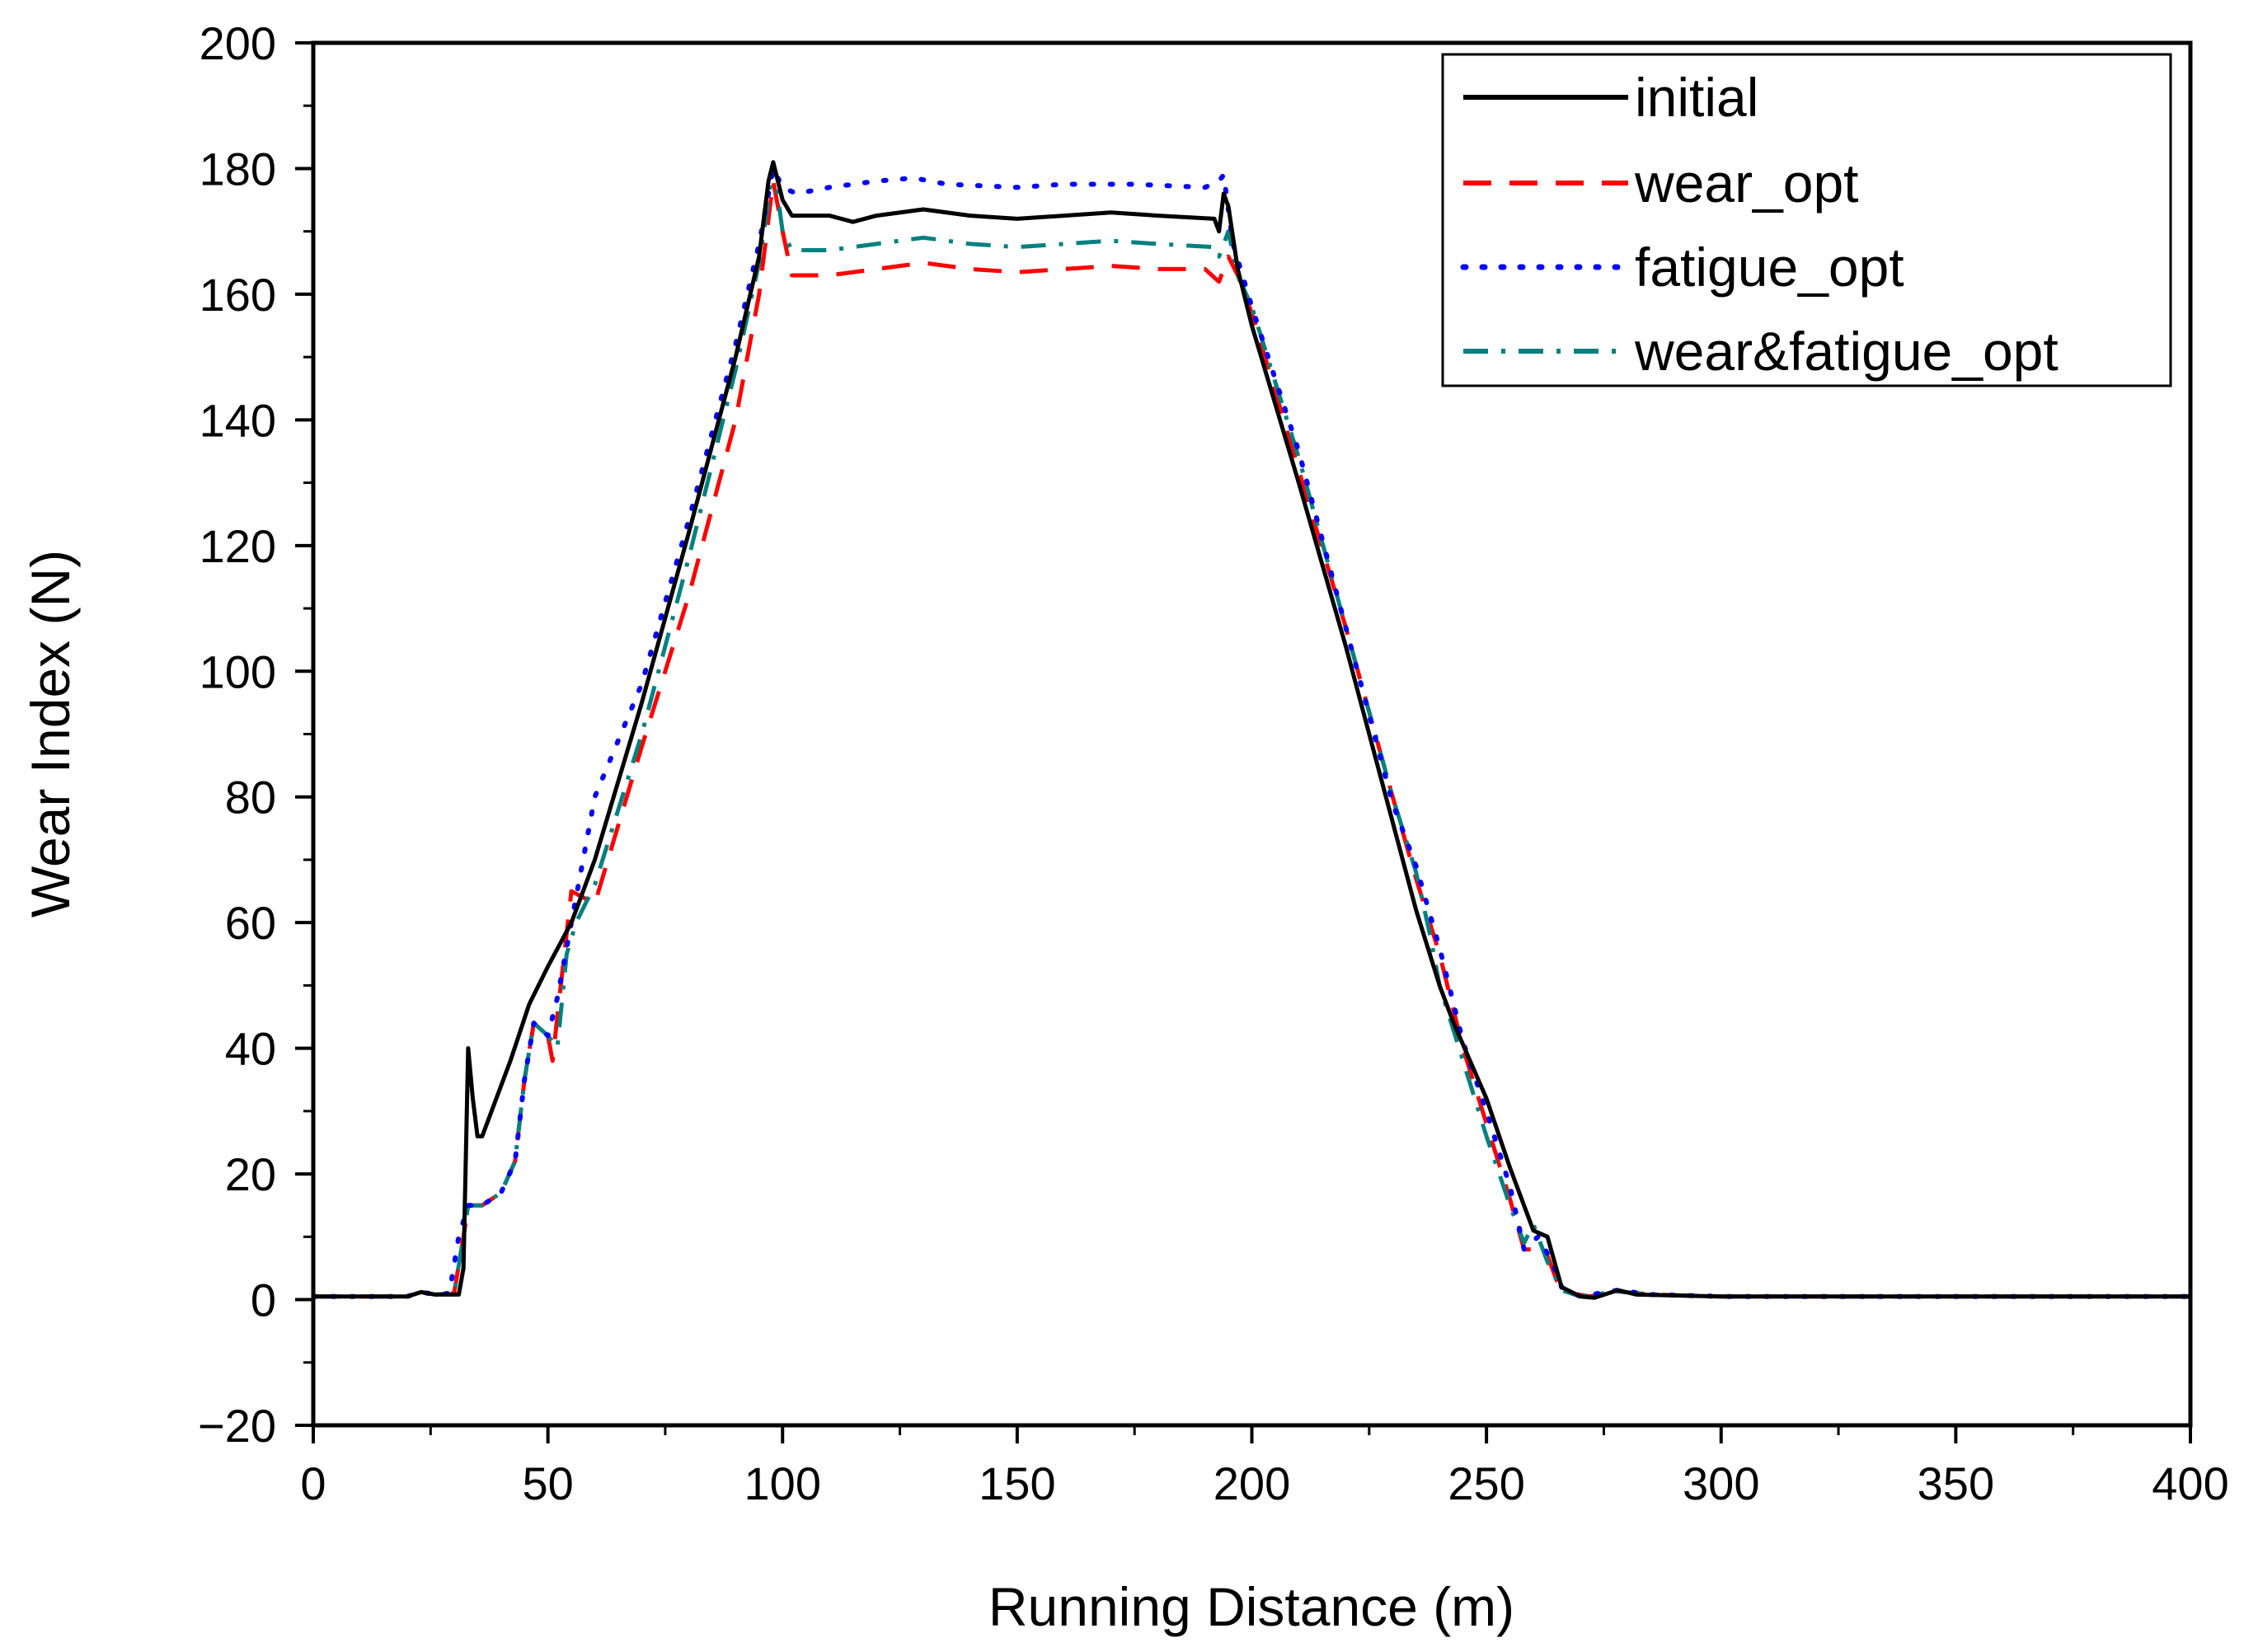 Image resolution: width=2244 pixels, height=1652 pixels. I want to click on y-tick-label: 100, so click(238, 671).